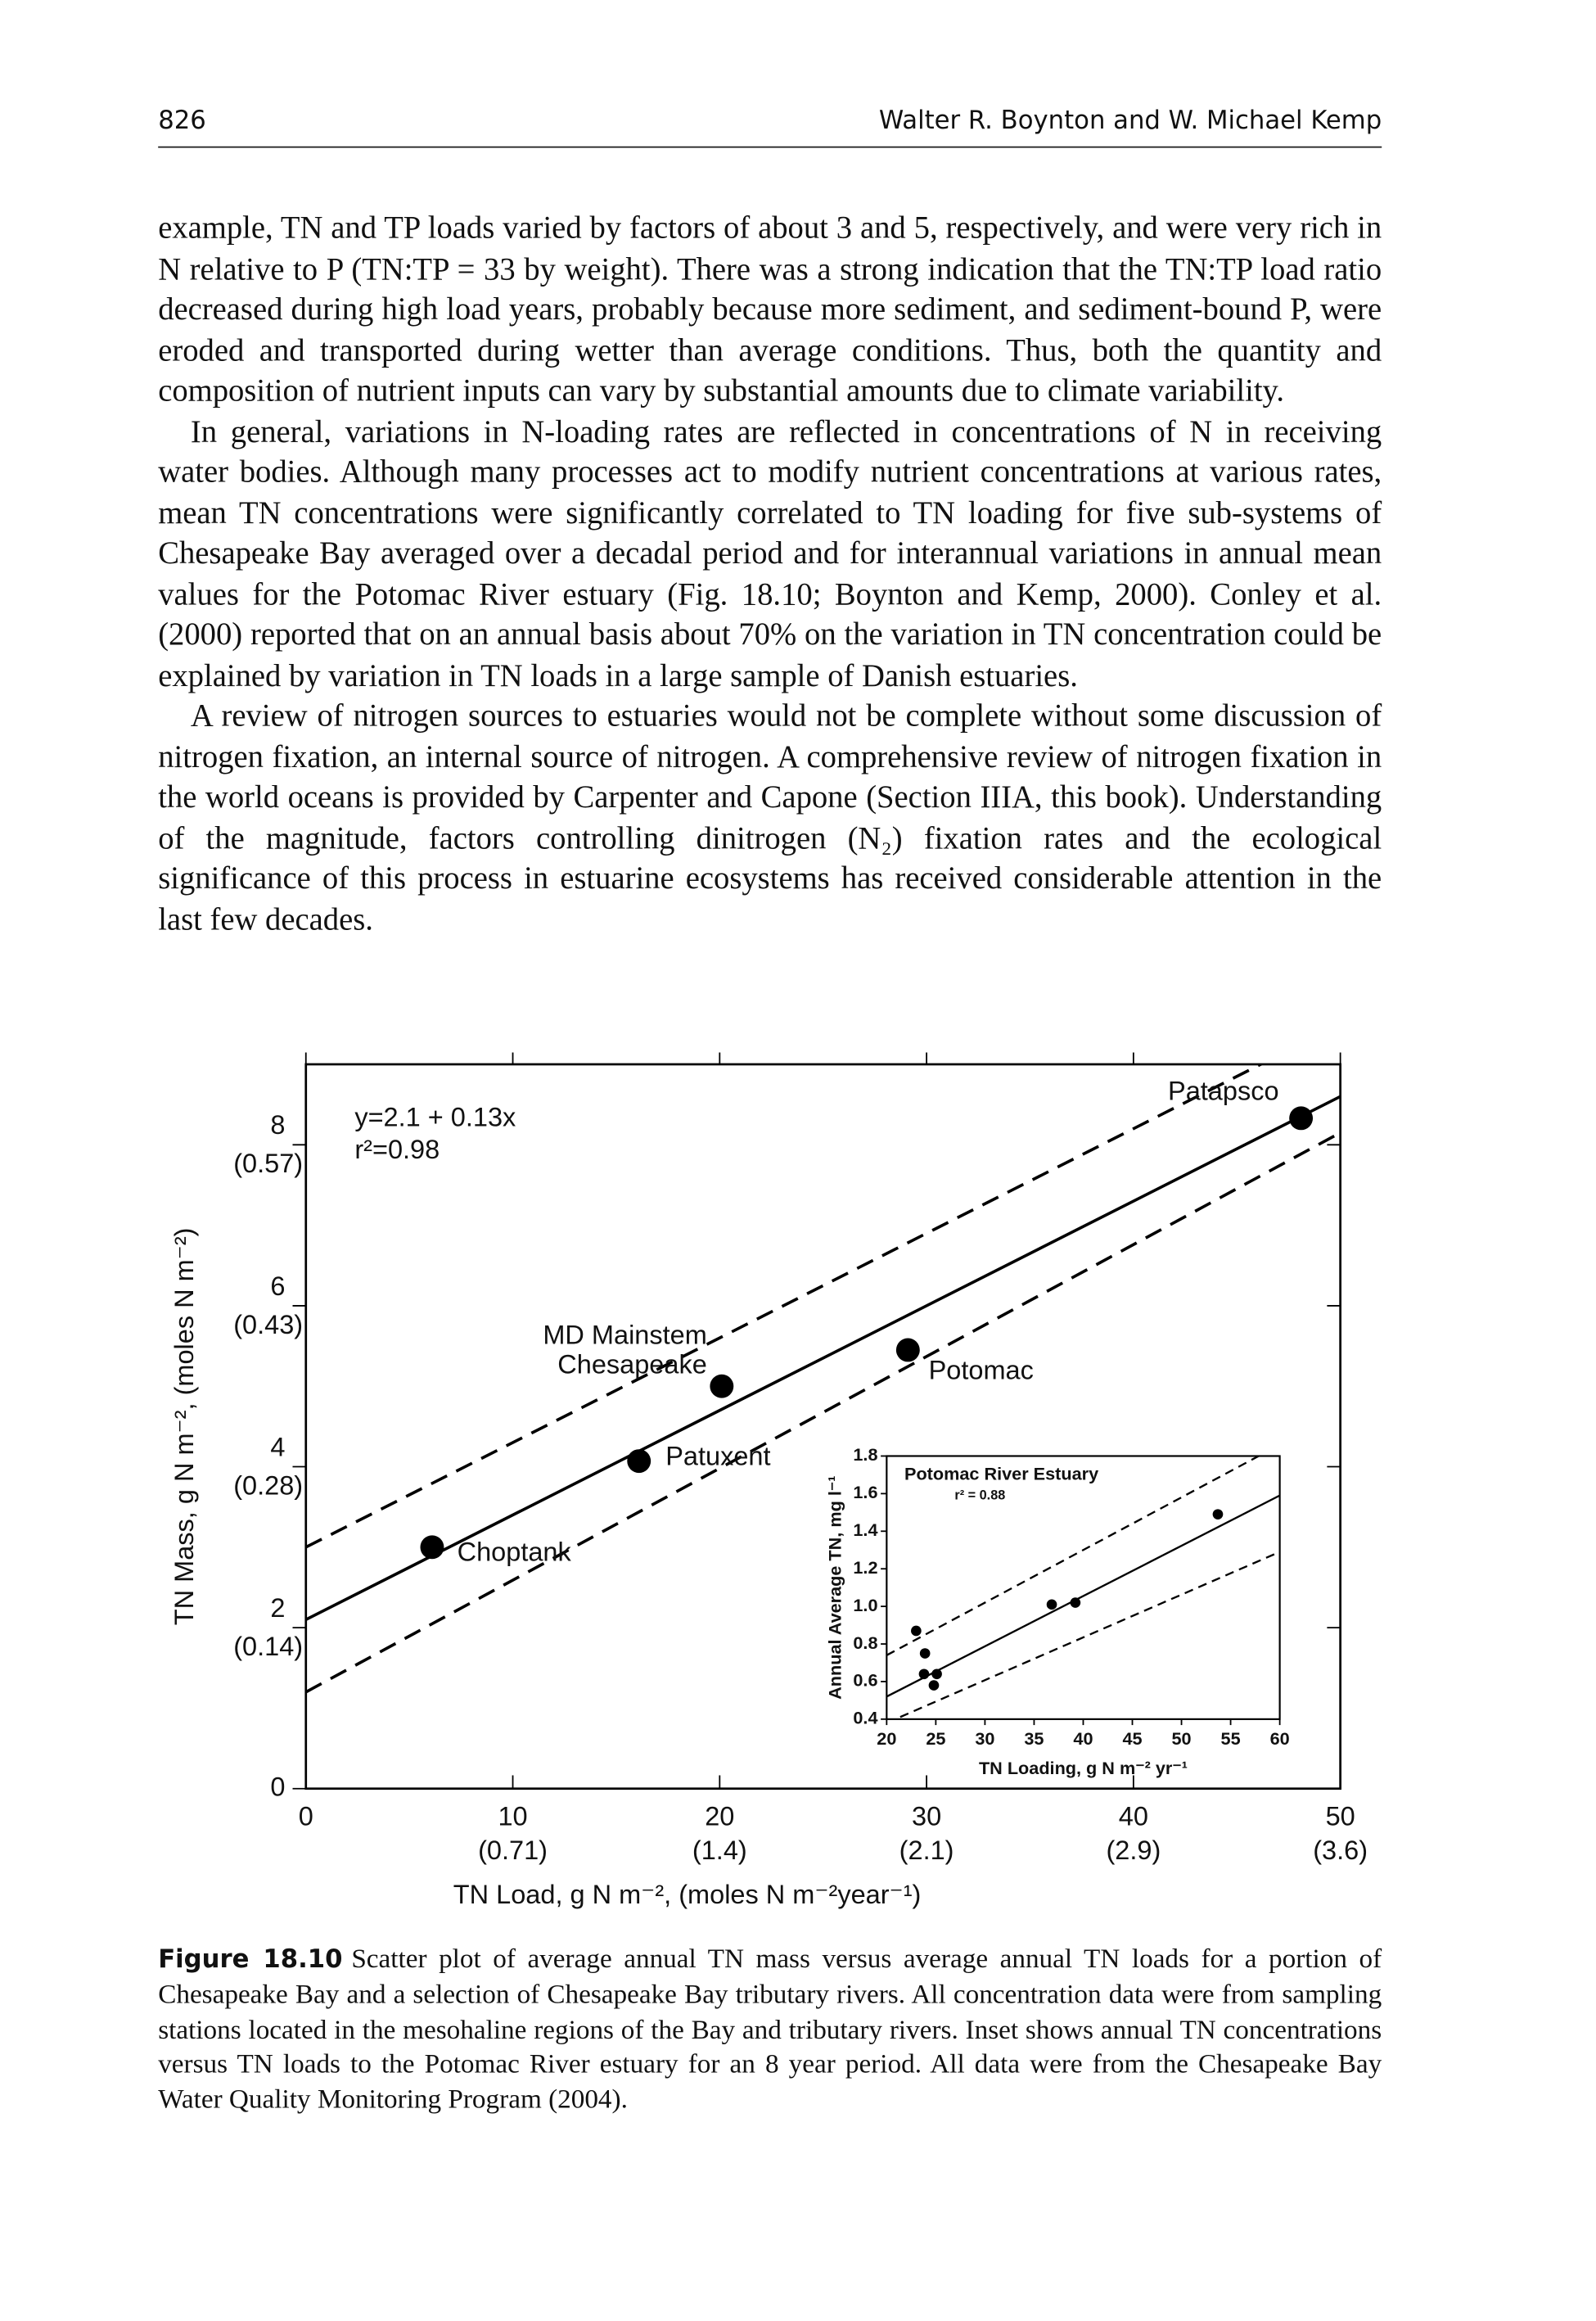  Describe the element at coordinates (625, 1349) in the screenshot. I see `point-label: MD Mainstem Chesapeake` at that location.